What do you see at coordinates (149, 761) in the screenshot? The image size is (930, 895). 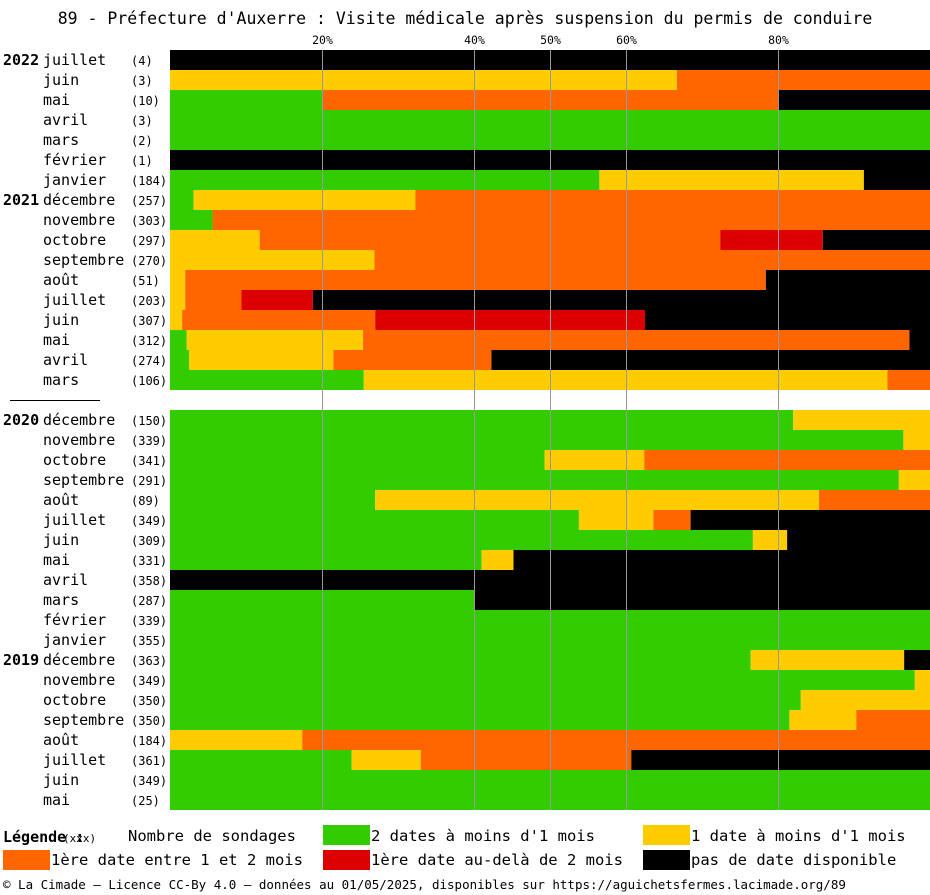 I see `count-label: (361)` at bounding box center [149, 761].